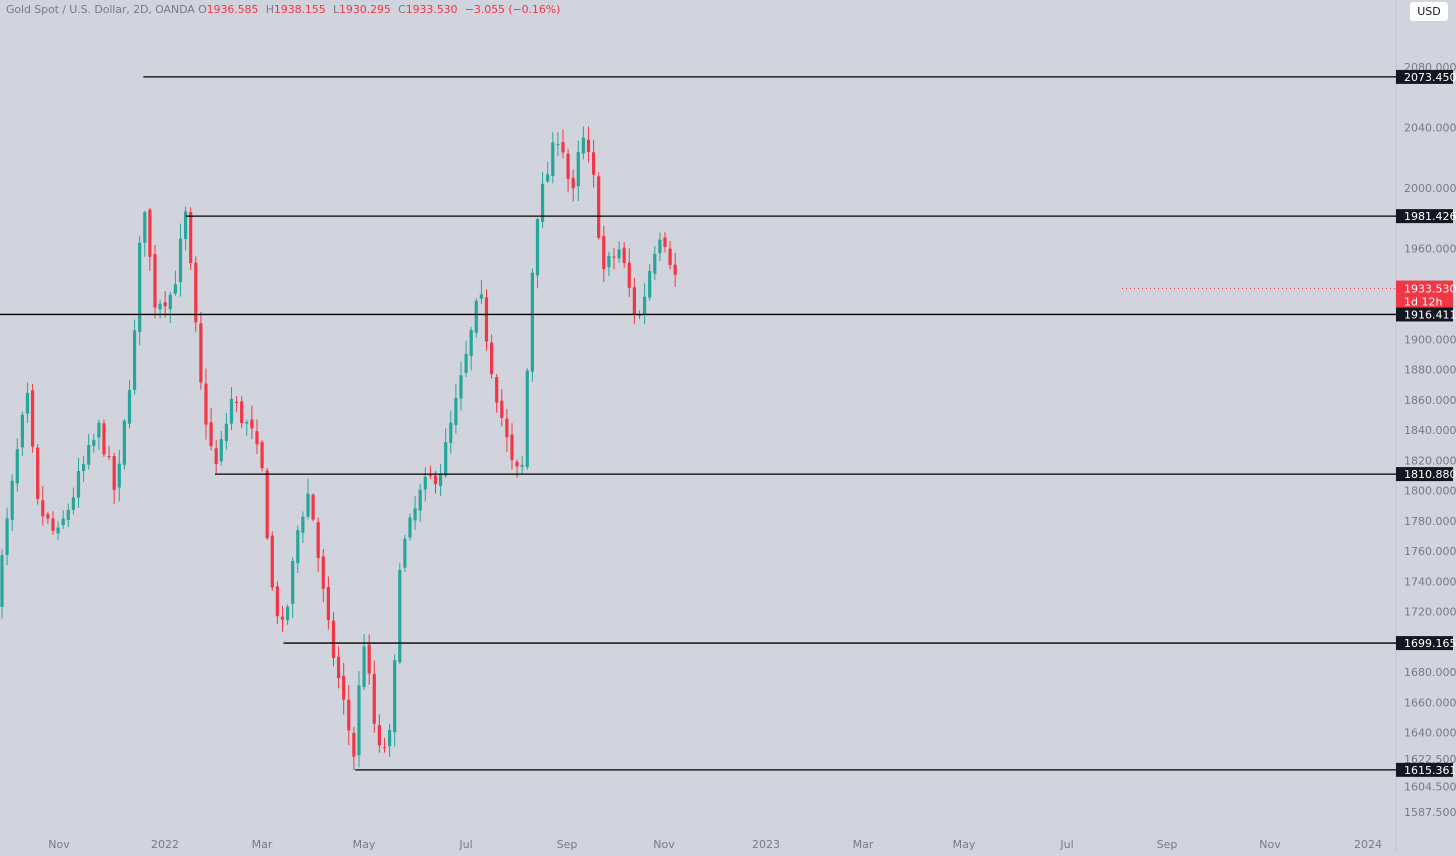 The height and width of the screenshot is (856, 1456). What do you see at coordinates (1430, 612) in the screenshot?
I see `y-tick-label: 1720.000` at bounding box center [1430, 612].